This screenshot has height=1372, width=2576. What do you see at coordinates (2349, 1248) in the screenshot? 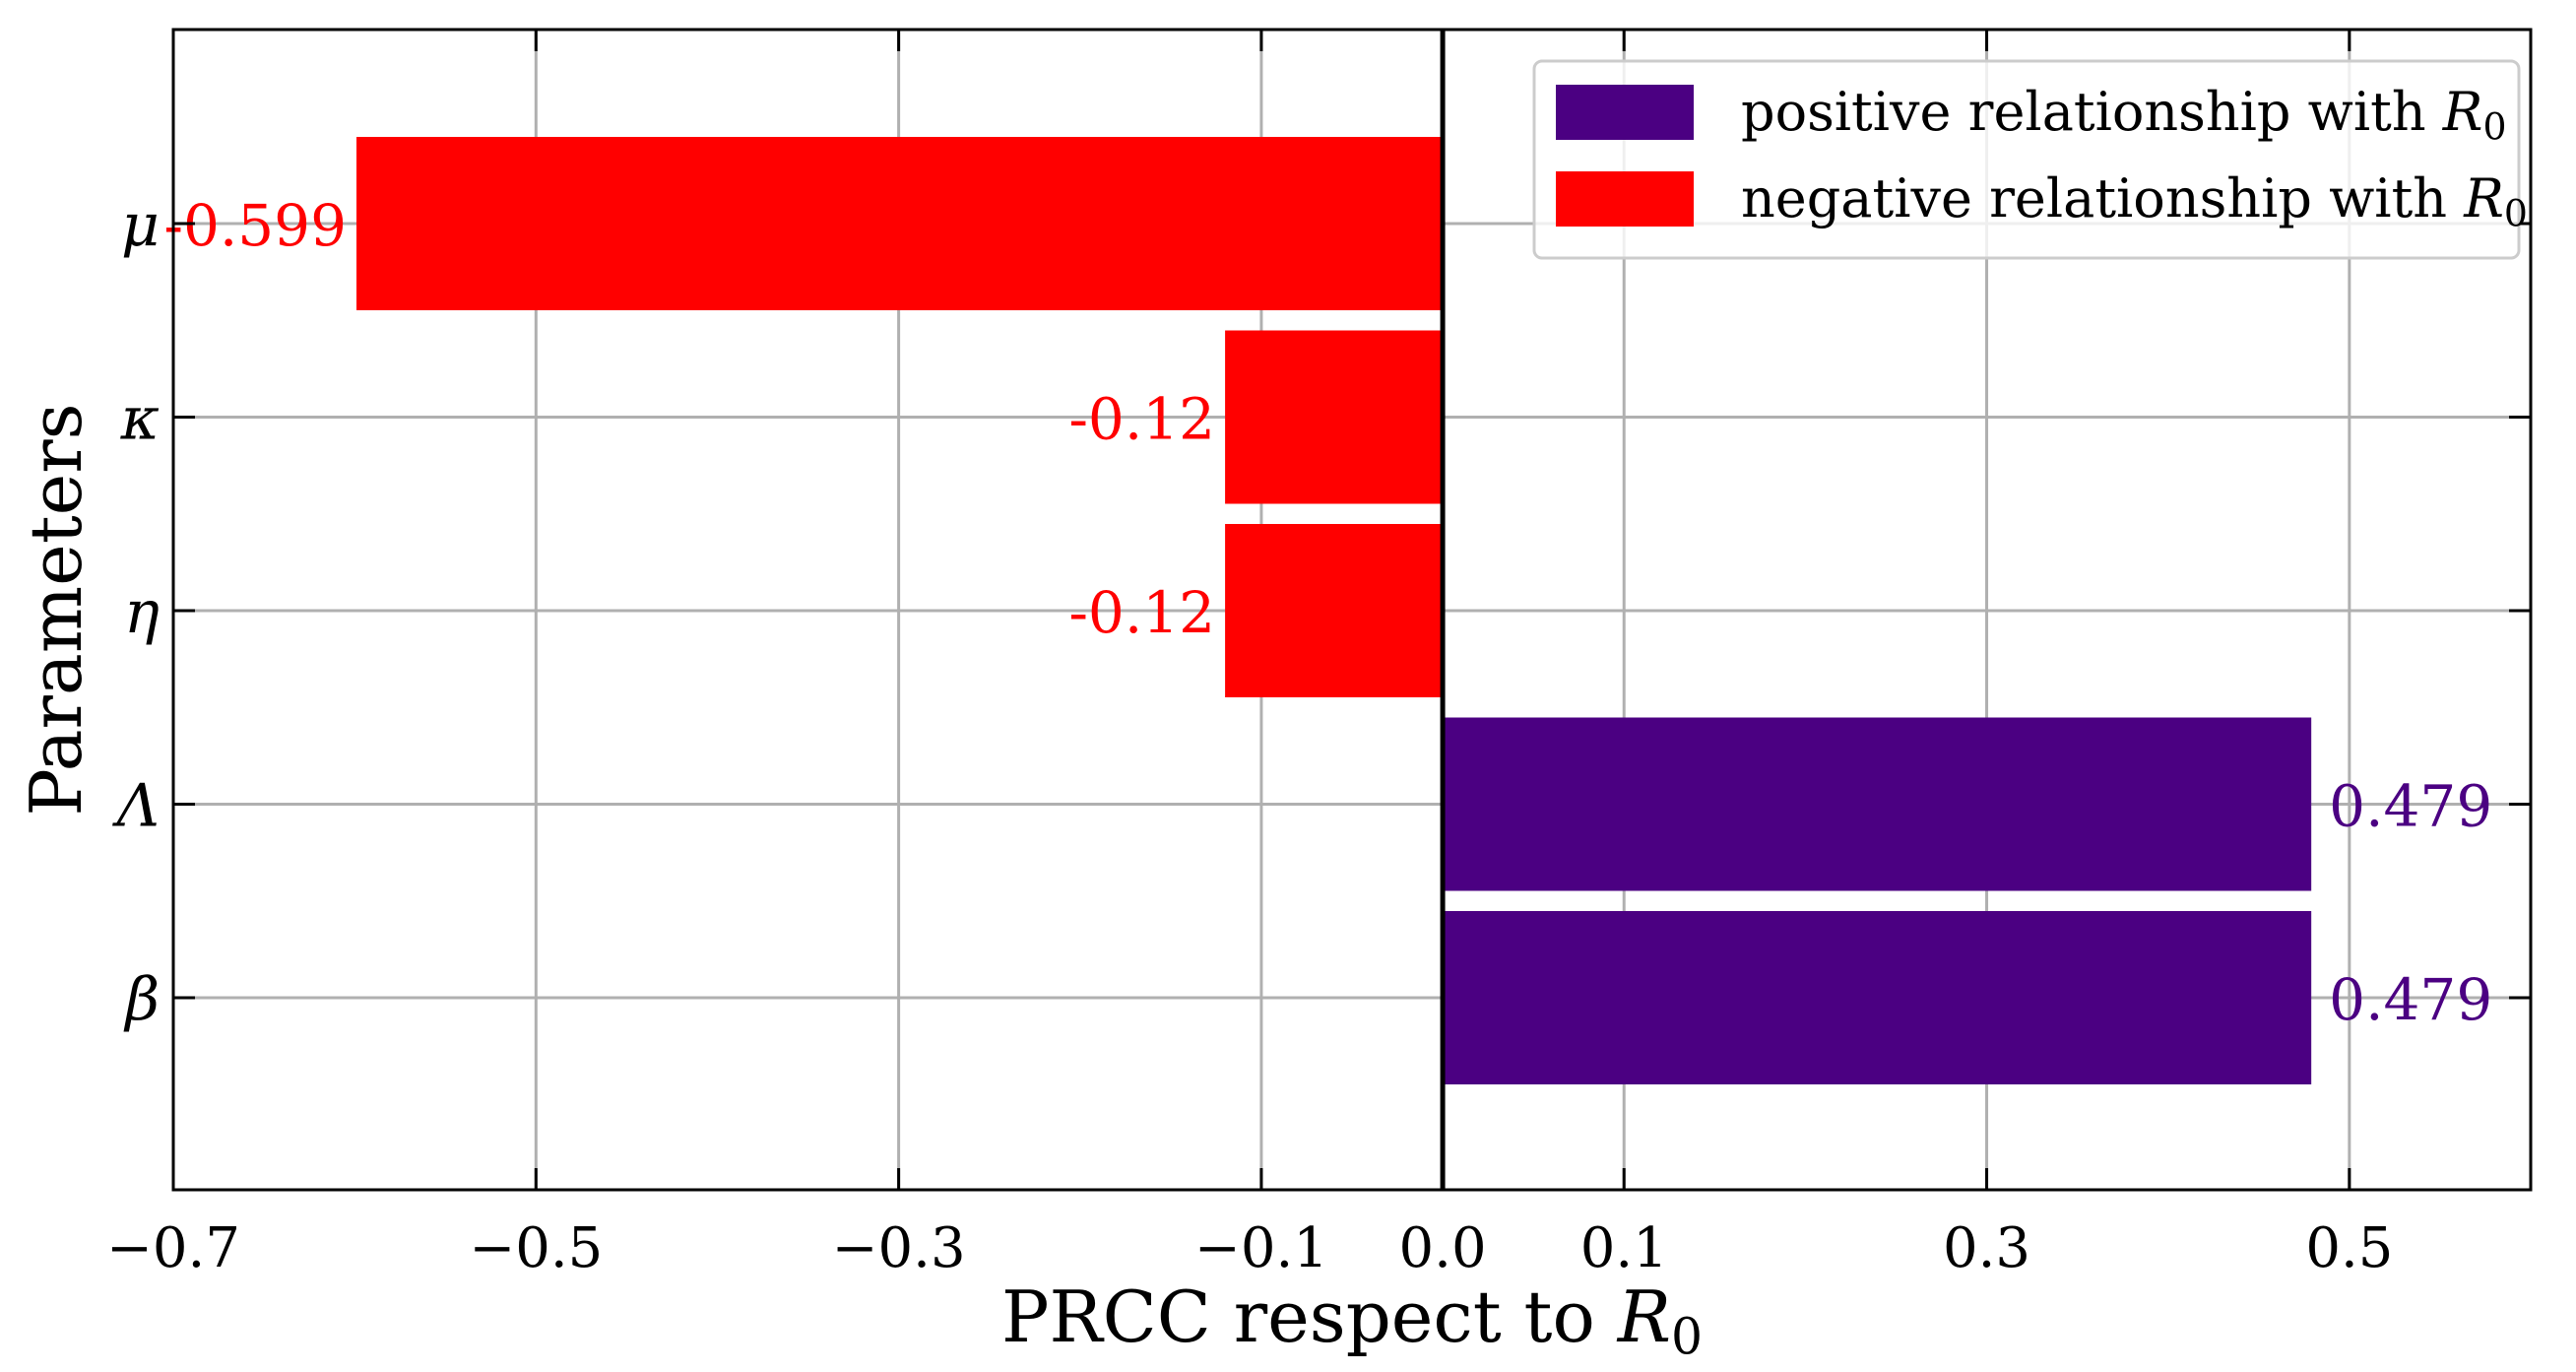
I see `x-tick-label: 0.5` at bounding box center [2349, 1248].